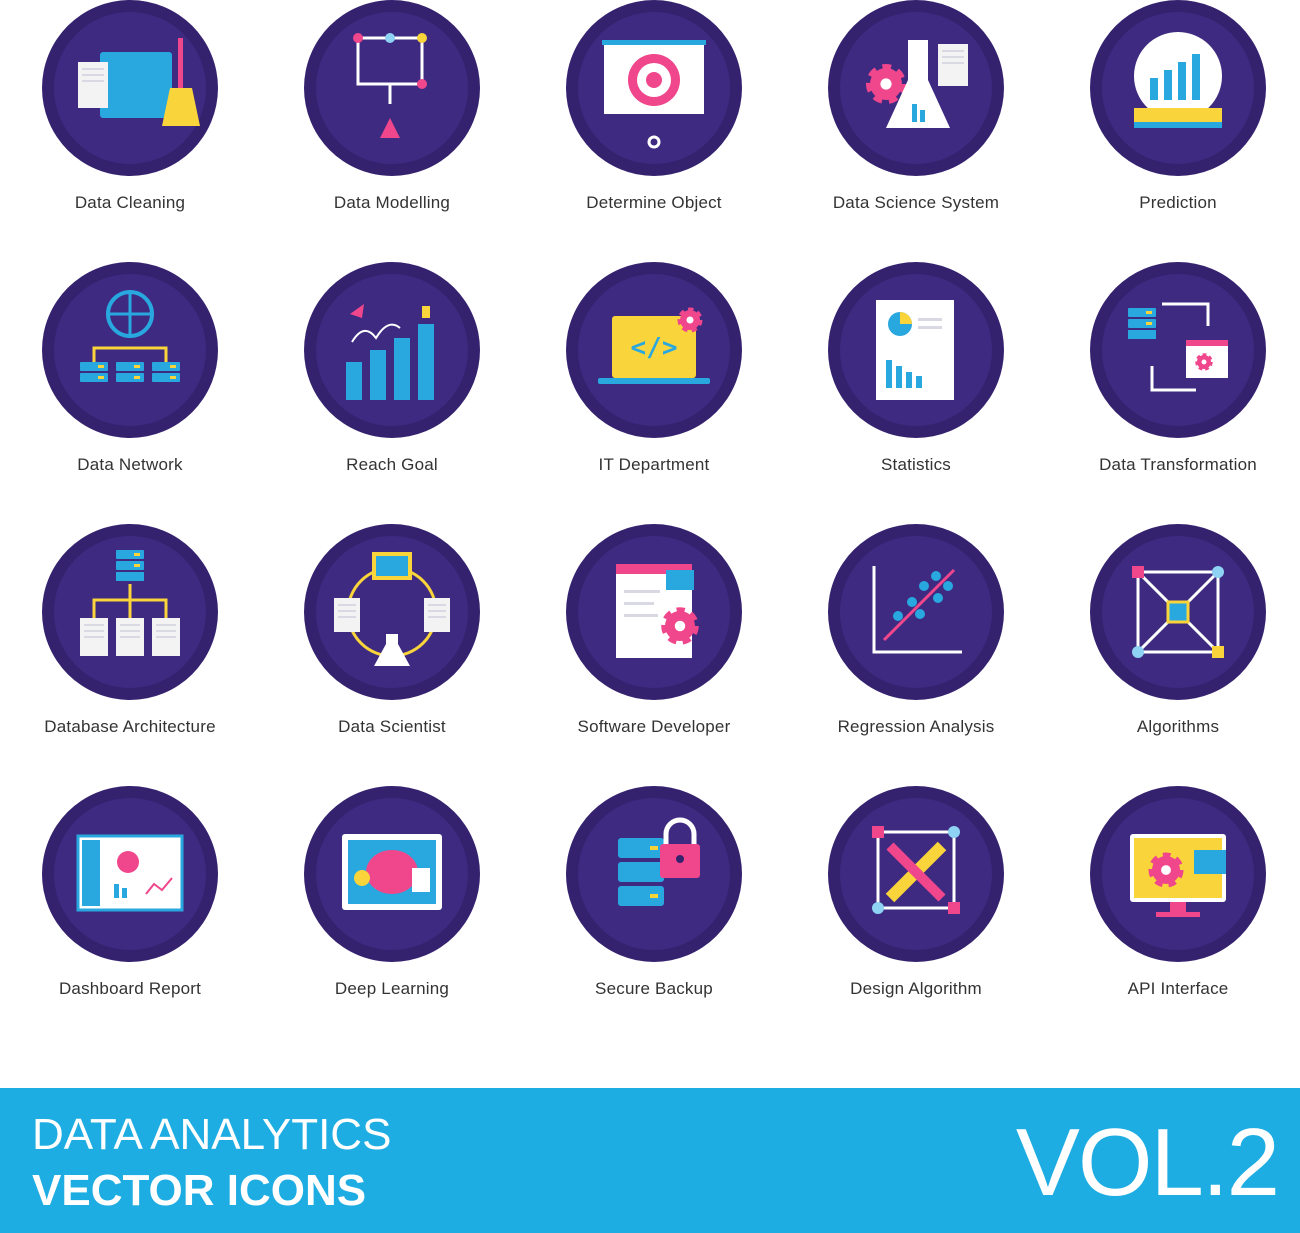  What do you see at coordinates (916, 202) in the screenshot?
I see `icon-label: Data Science System` at bounding box center [916, 202].